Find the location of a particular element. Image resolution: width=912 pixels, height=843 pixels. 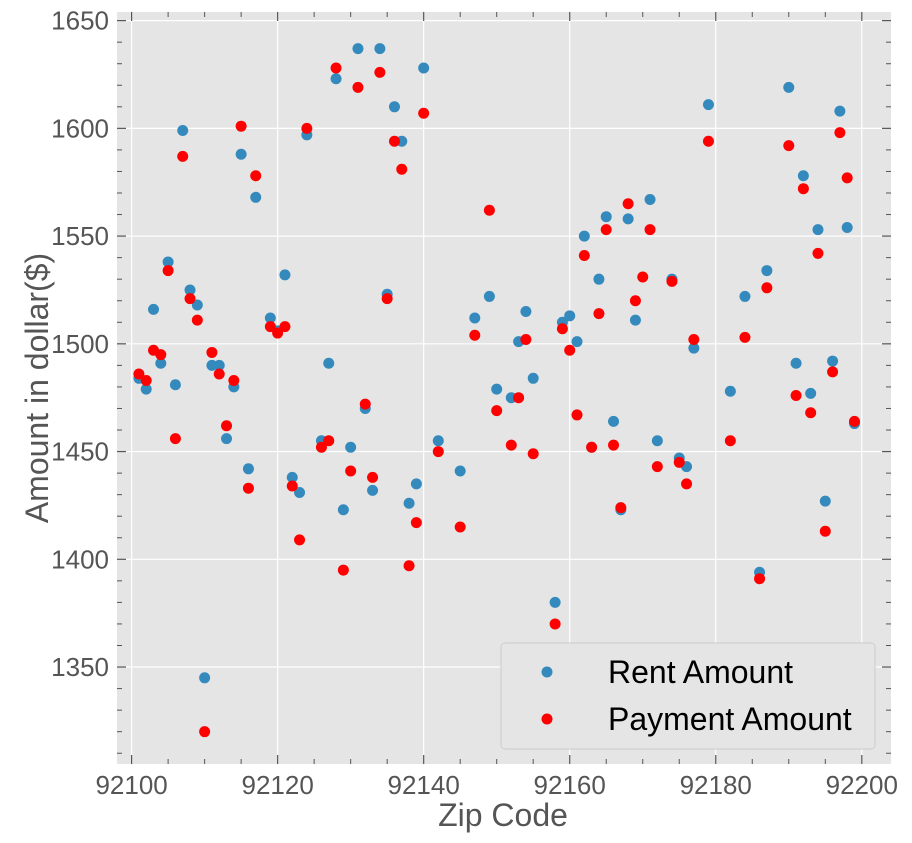

y-tick-label: 1450 is located at coordinates (80, 452).